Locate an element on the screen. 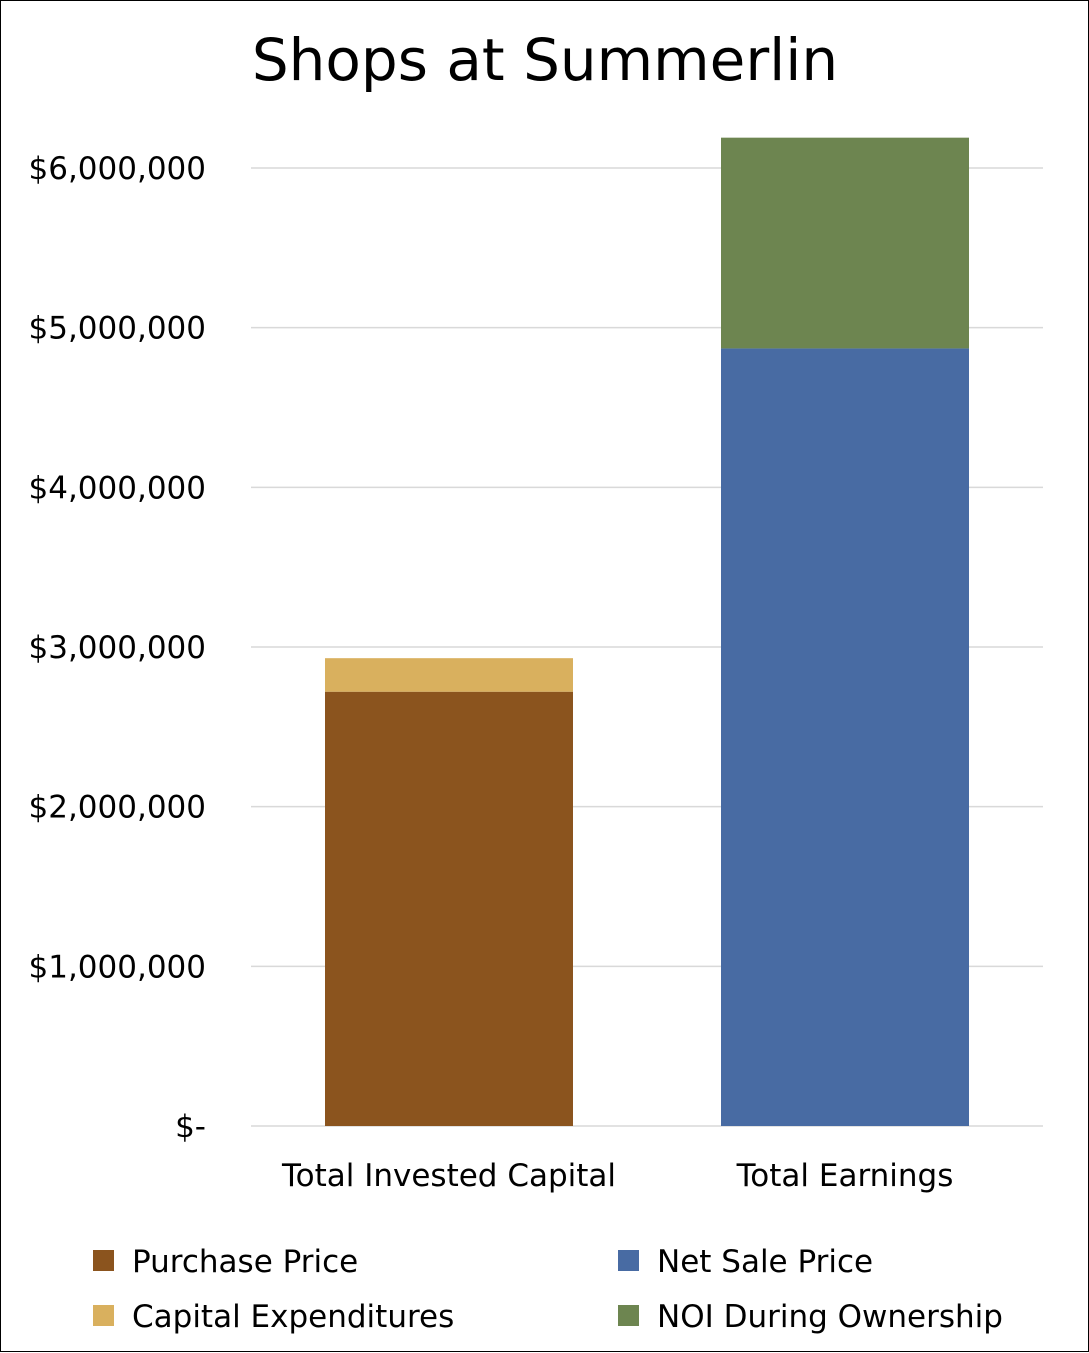  y-tick-label: $5,000,000 is located at coordinates (118, 329).